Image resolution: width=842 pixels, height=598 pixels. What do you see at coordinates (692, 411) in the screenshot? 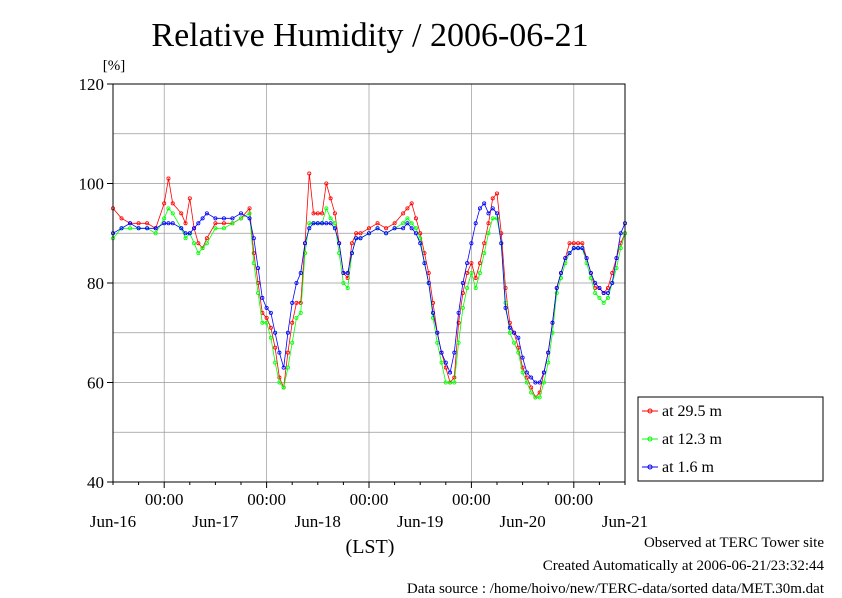
I see `legend-label: at 29.5 m` at bounding box center [692, 411].